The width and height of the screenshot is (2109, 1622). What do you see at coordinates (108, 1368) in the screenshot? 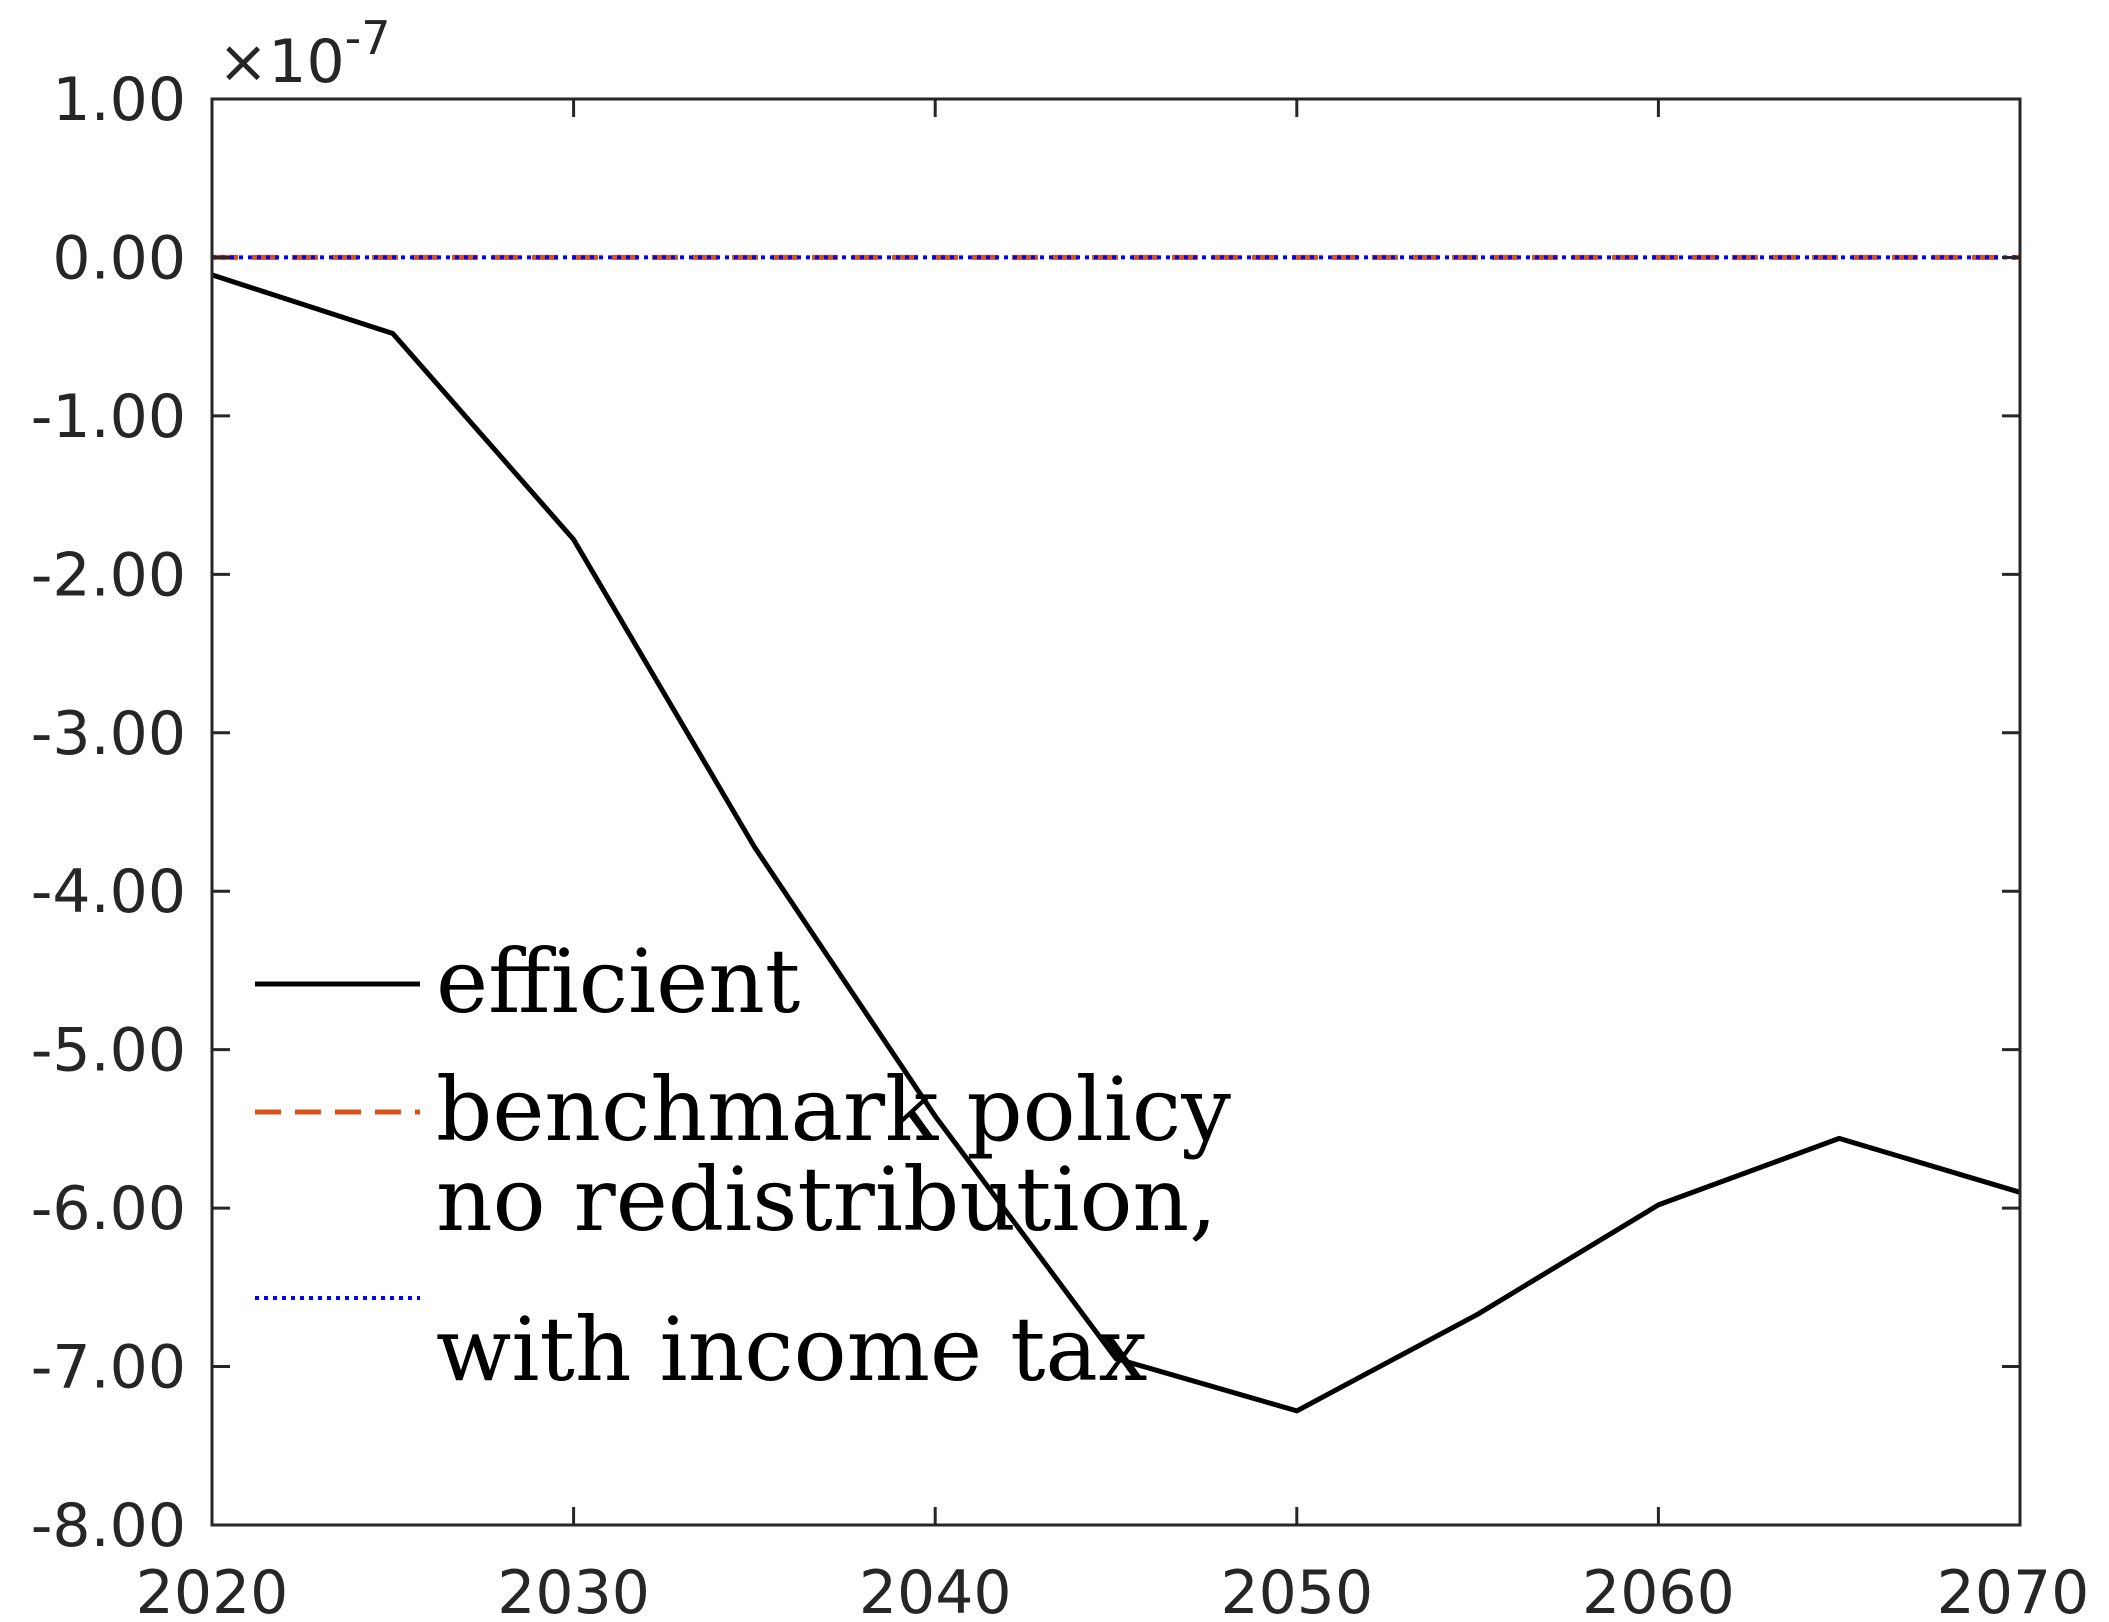
I see `y-tick-label: -7.00` at bounding box center [108, 1368].